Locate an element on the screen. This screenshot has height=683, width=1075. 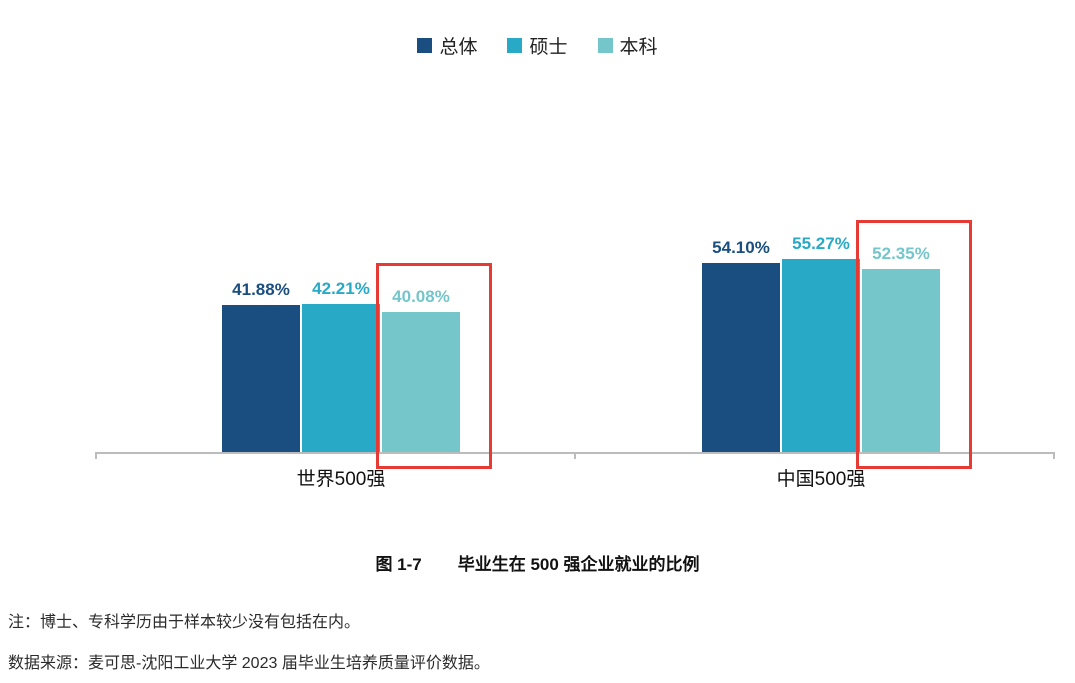
figure-label: 图 1-7 is located at coordinates (398, 564).